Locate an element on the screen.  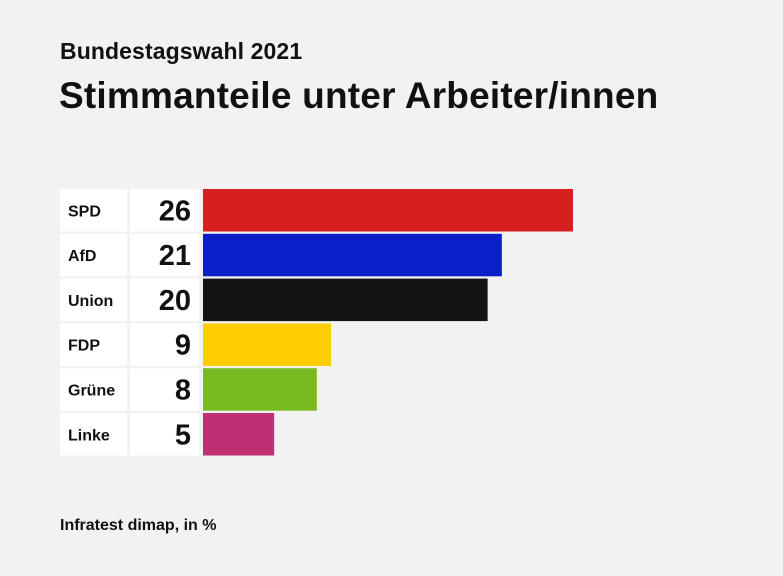
chart-supertitle: Bundestagswahl 2021 is located at coordinates (181, 51).